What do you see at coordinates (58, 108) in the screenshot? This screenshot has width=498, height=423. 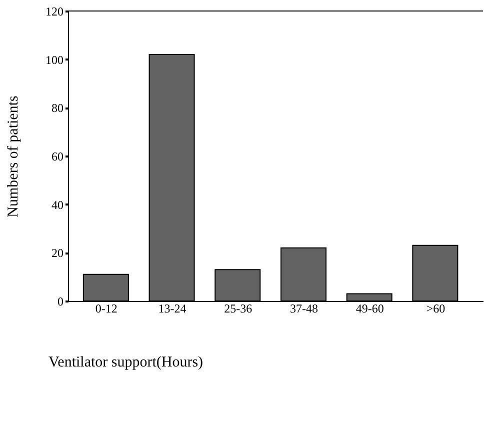 I see `y-tick-label: 80` at bounding box center [58, 108].